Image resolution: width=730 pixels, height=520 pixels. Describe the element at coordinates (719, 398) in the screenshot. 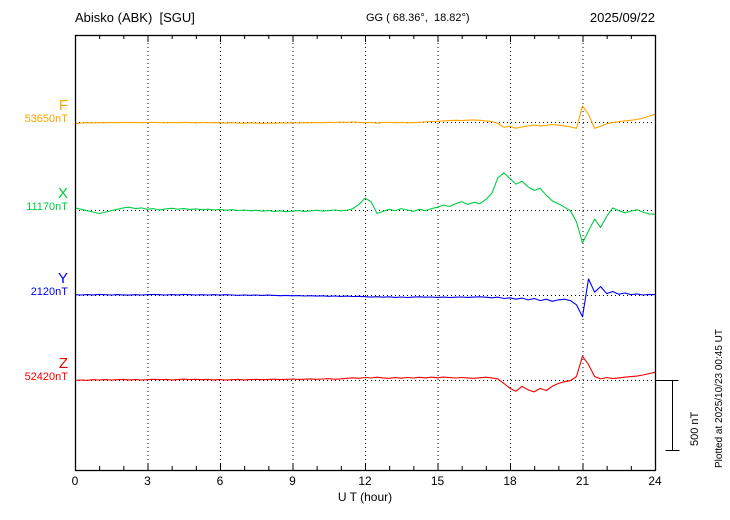

I see `plotted-timestamp-note: Plotted at 2025/10/23 00:45 UT` at that location.